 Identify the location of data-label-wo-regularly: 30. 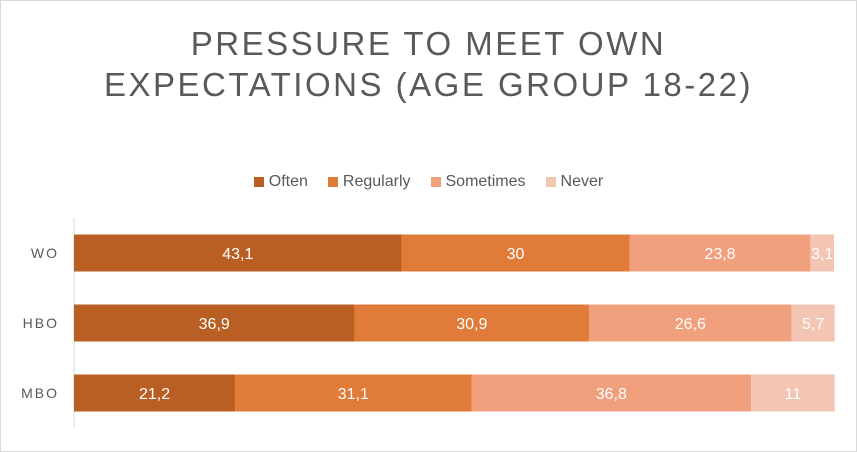
(516, 254).